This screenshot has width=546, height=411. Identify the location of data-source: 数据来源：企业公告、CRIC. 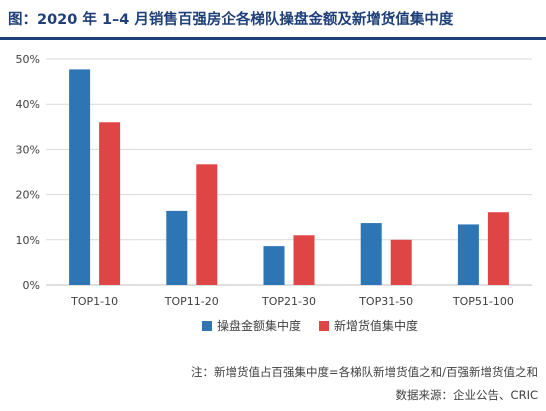
(466, 395).